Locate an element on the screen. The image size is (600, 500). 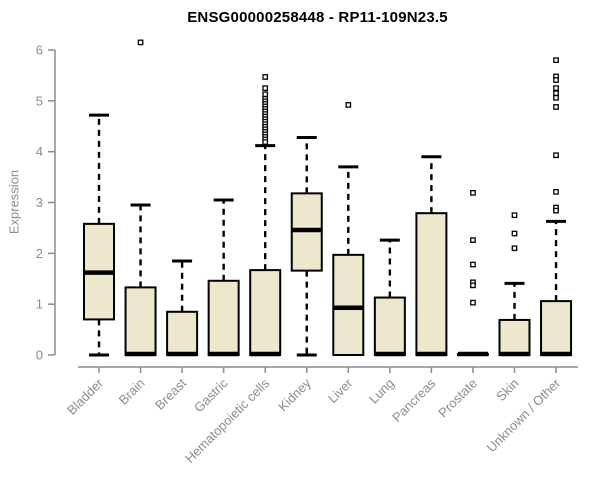
x-tick-label-liver: Liver is located at coordinates (340, 390).